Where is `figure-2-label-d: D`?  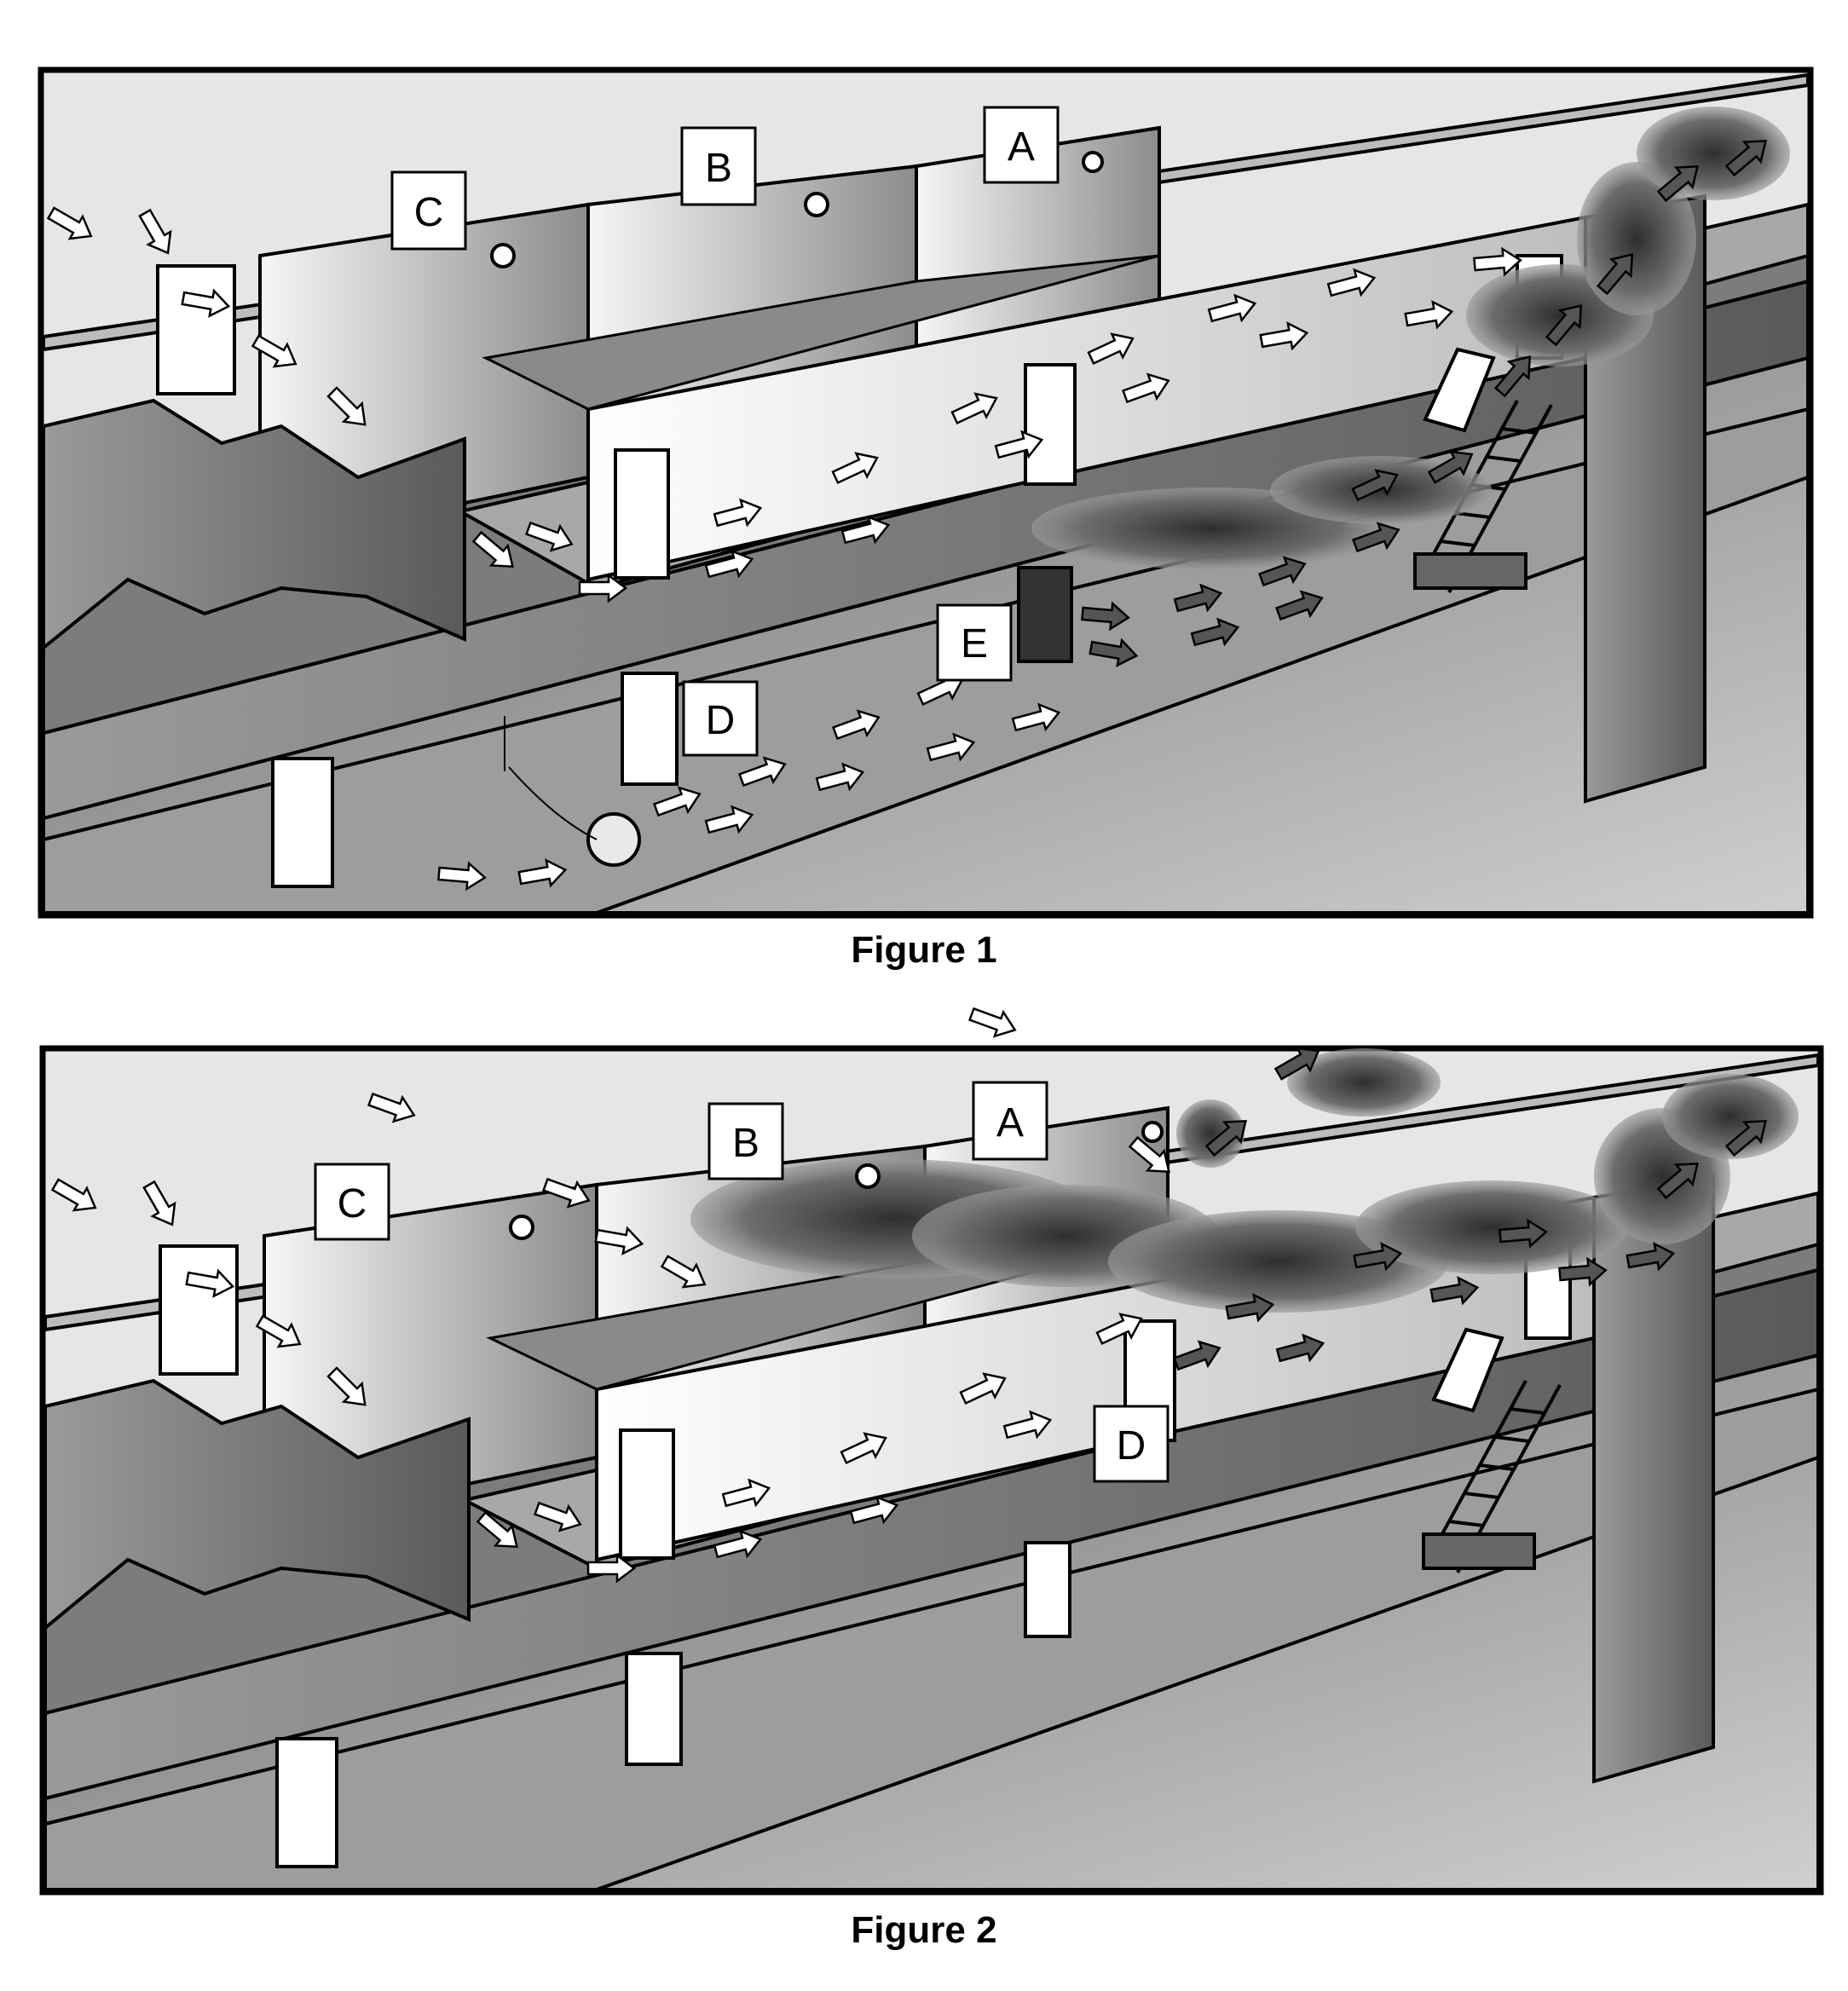
figure-2-label-d: D is located at coordinates (1131, 1444).